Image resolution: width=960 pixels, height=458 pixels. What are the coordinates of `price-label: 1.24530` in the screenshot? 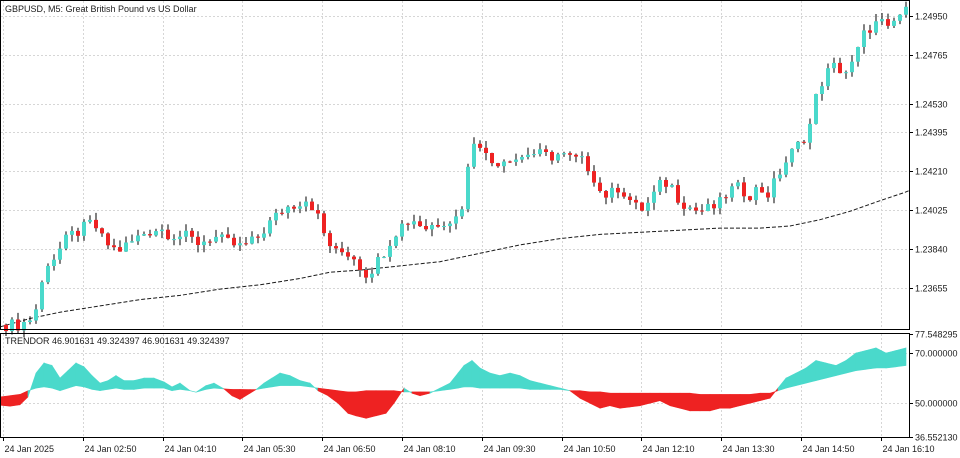 It's located at (931, 105).